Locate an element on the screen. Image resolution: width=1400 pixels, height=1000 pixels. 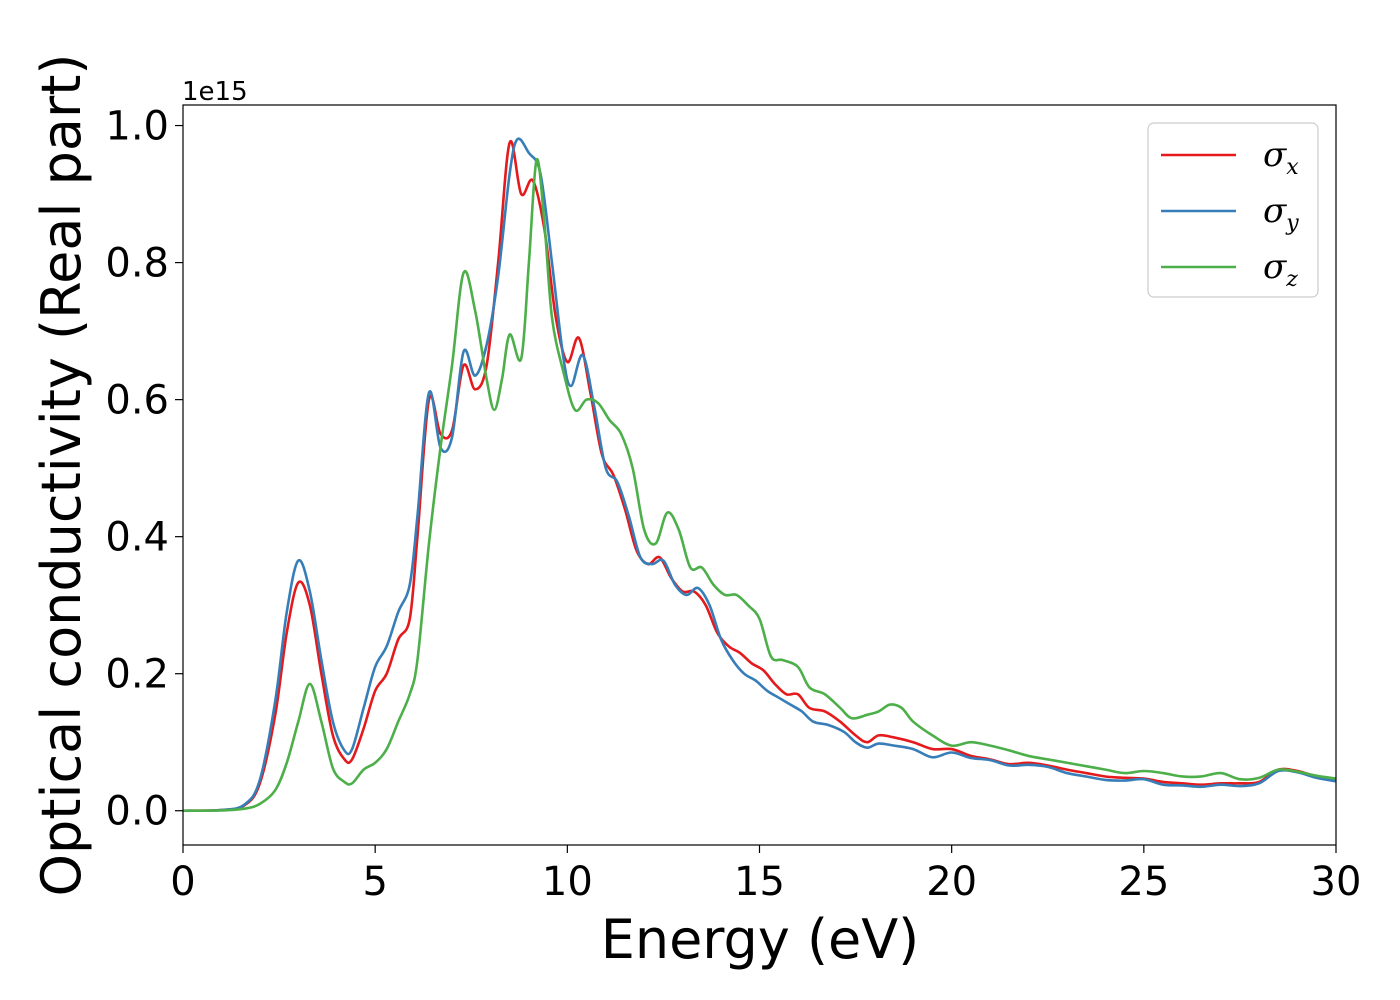
y-axis-title: Optical conductivity (Real part) is located at coordinates (61, 475).